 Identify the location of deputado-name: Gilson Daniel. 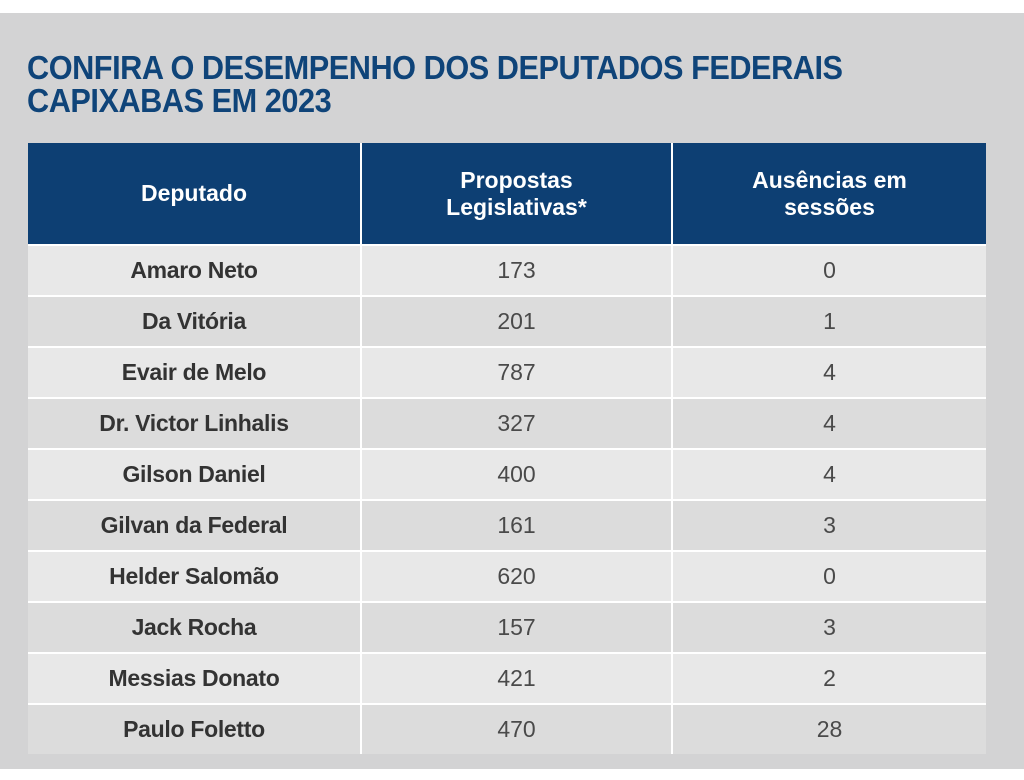
(195, 473).